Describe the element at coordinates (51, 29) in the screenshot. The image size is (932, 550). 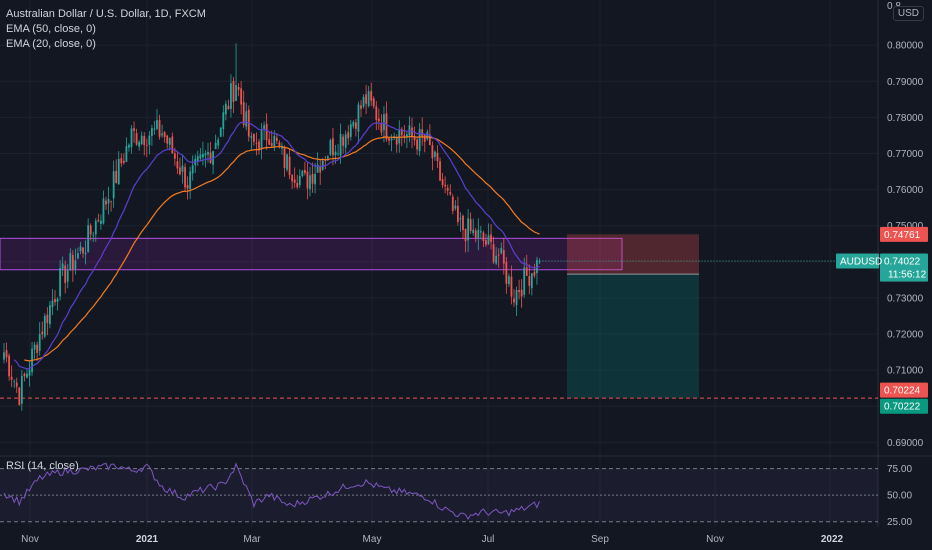
I see `ema50-legend: EMA (50, close, 0)` at that location.